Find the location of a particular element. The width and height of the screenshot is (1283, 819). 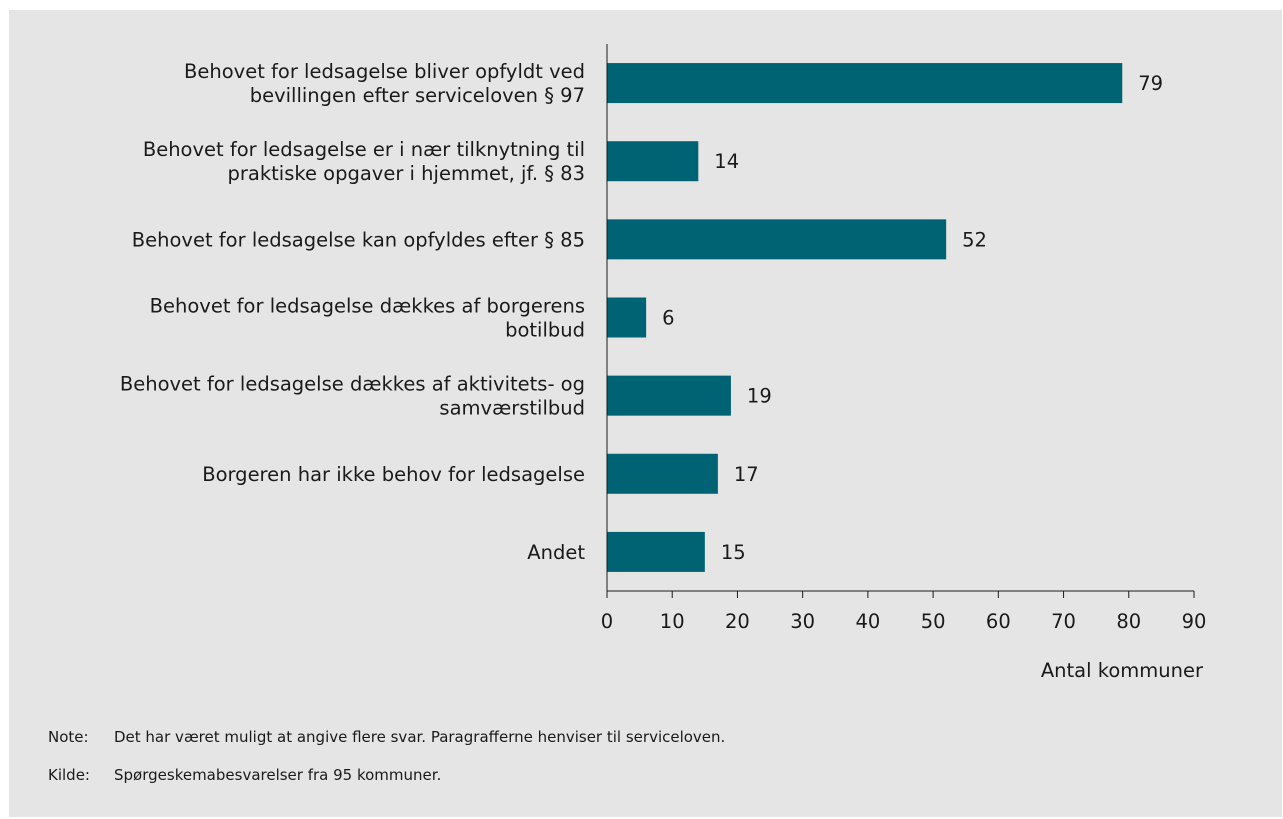

x-tick-label: 50 is located at coordinates (933, 621).